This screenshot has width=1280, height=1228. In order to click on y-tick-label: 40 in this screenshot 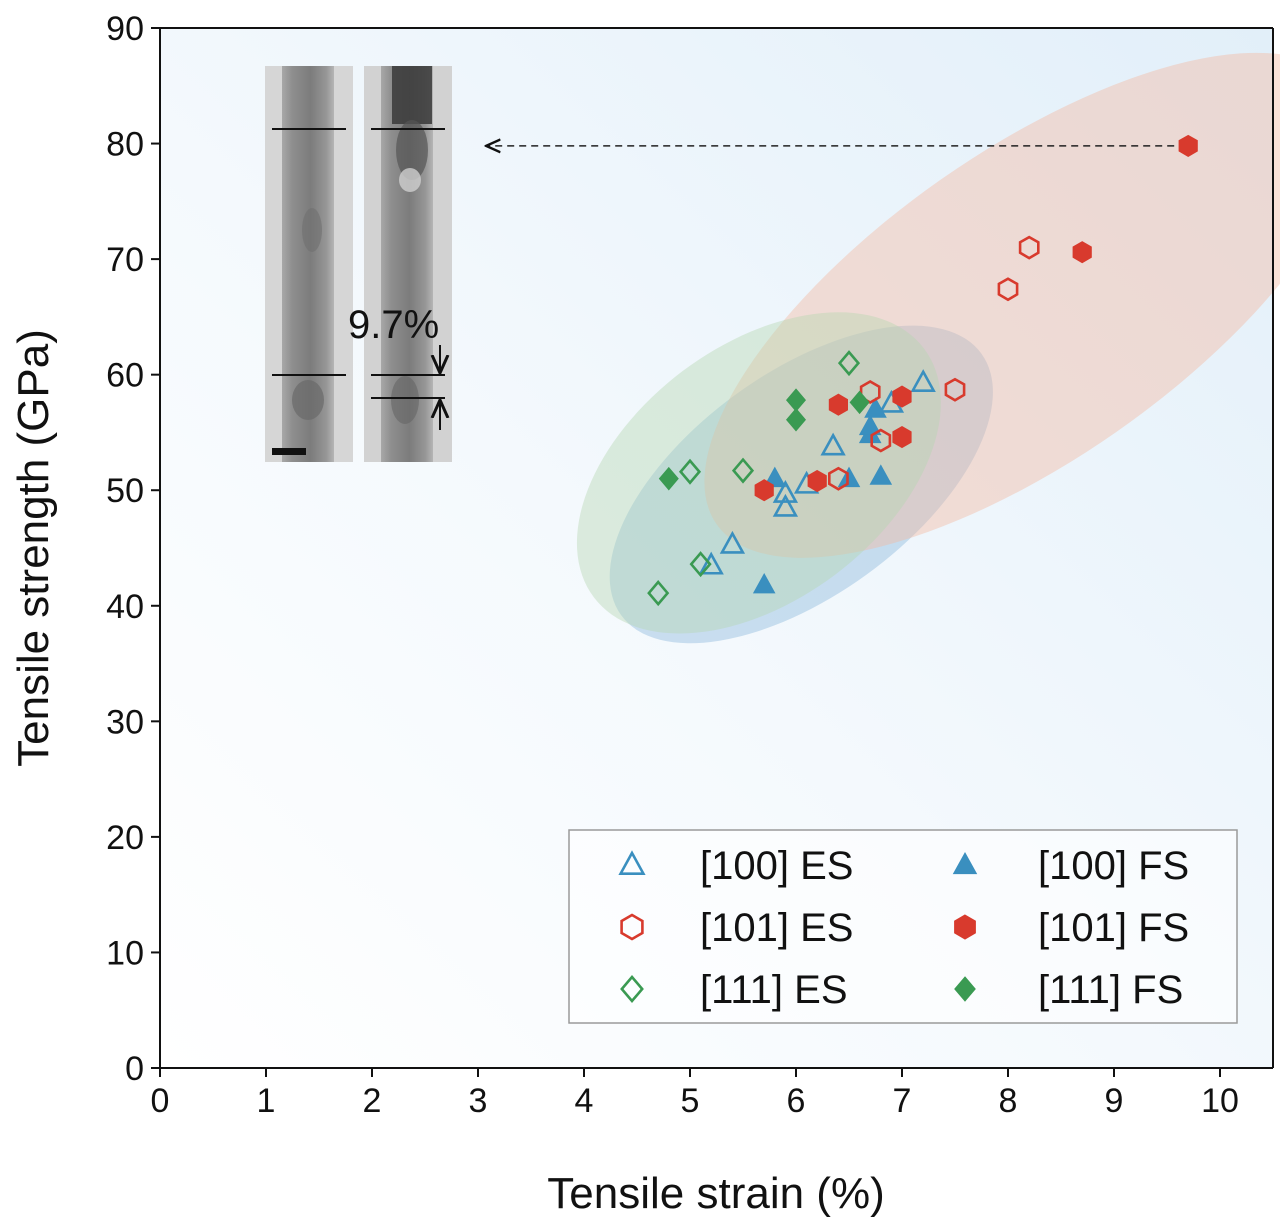, I will do `click(125, 607)`.